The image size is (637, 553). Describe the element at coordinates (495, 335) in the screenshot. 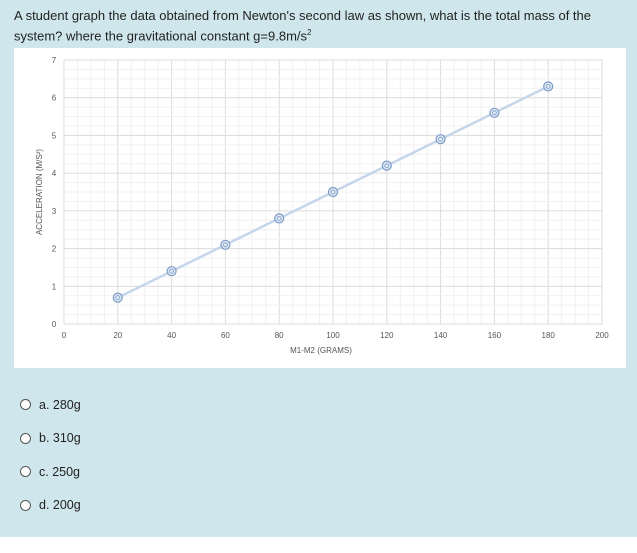

I see `x-tick-label: 160` at that location.